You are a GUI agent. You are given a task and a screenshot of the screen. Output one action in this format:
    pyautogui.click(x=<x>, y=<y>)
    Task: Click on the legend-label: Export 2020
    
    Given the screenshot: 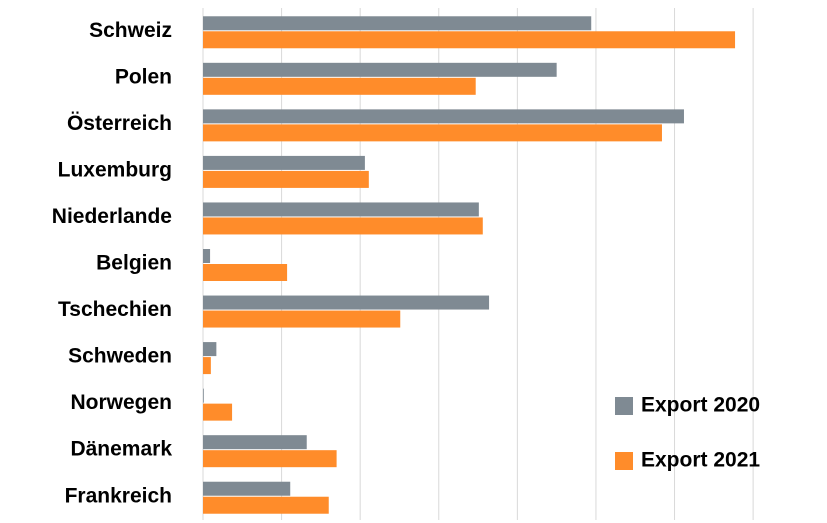 What is the action you would take?
    pyautogui.click(x=700, y=405)
    